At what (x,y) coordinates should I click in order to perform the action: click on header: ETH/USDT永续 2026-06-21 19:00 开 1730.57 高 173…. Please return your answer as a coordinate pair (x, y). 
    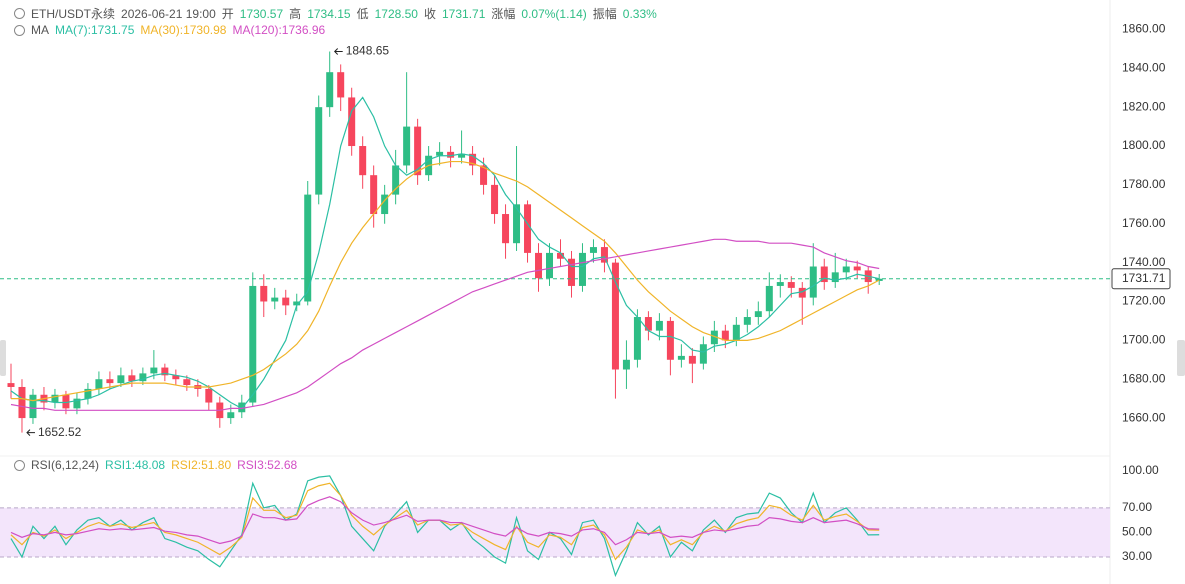
    Looking at the image, I should click on (335, 13).